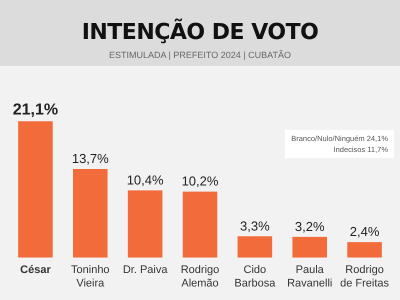 The image size is (400, 300). I want to click on data-label: 3,3%, so click(255, 226).